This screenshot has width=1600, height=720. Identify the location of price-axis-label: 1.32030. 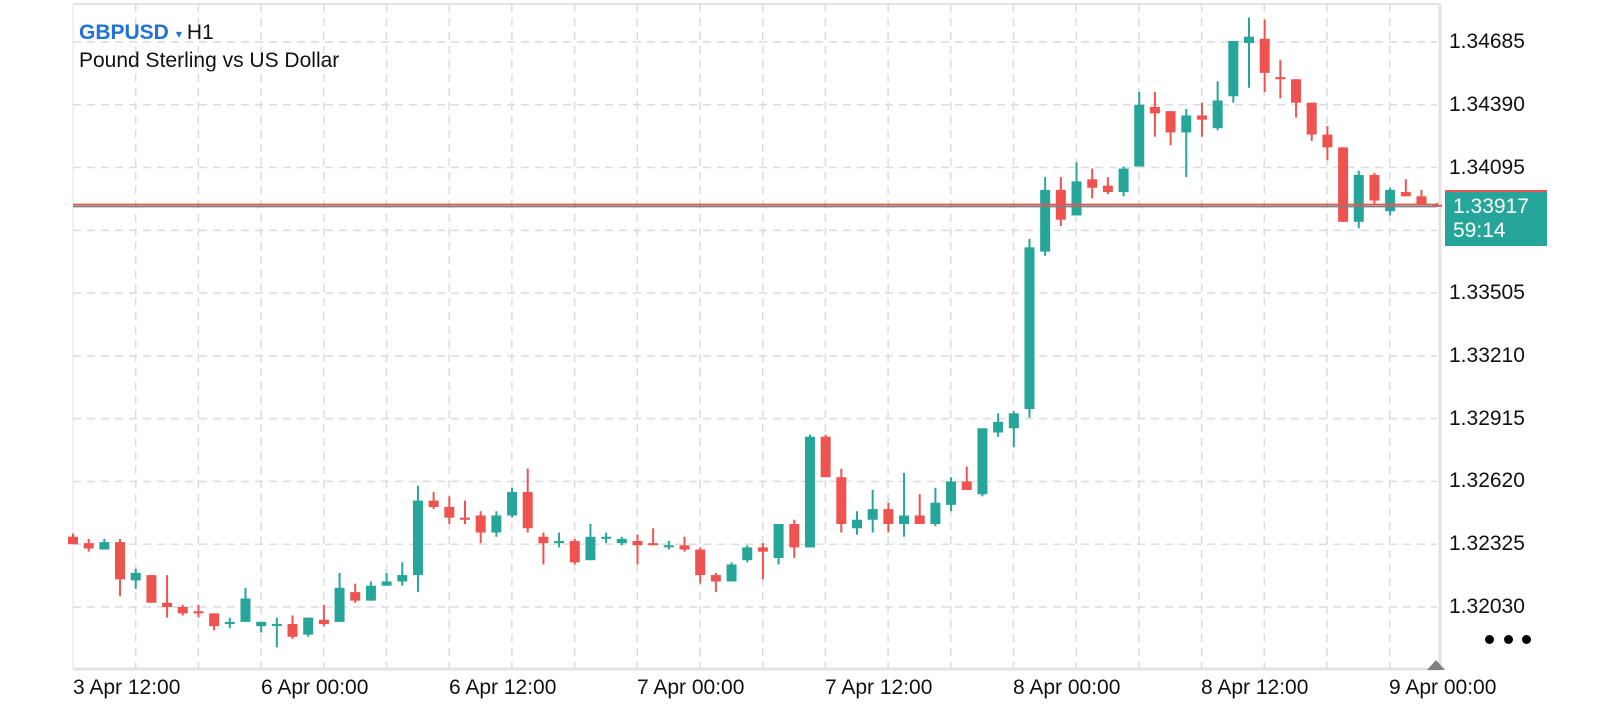
(1487, 606).